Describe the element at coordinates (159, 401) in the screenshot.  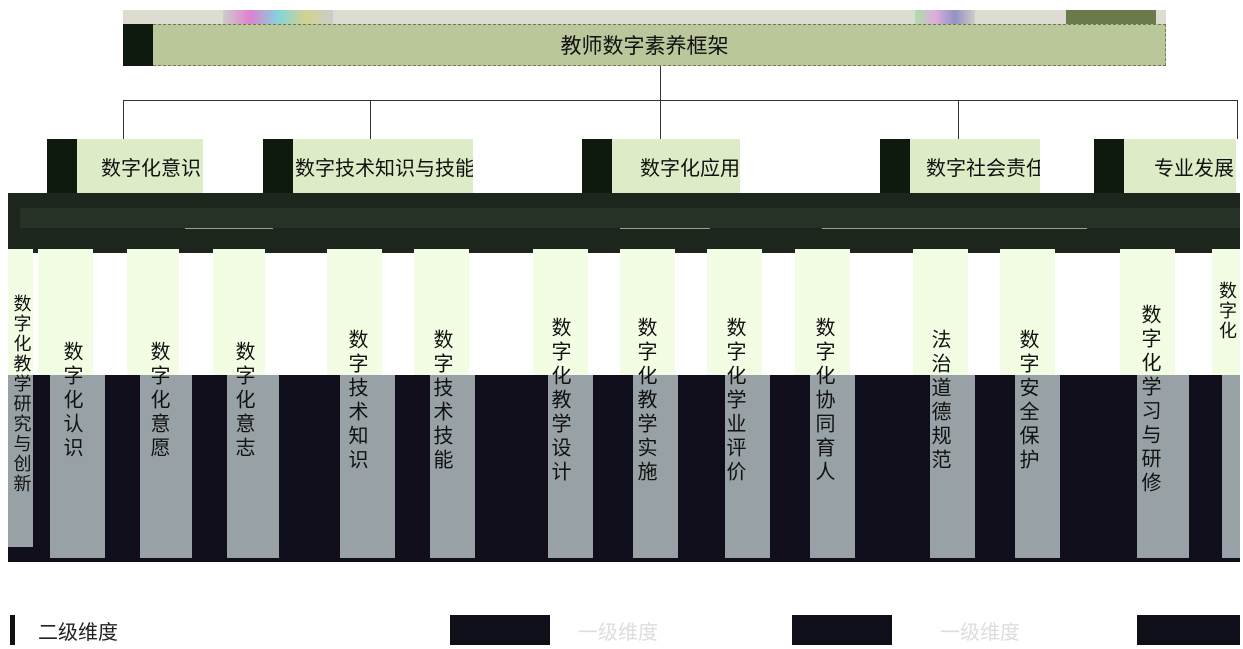
I see `l2-label: 数字化意愿` at that location.